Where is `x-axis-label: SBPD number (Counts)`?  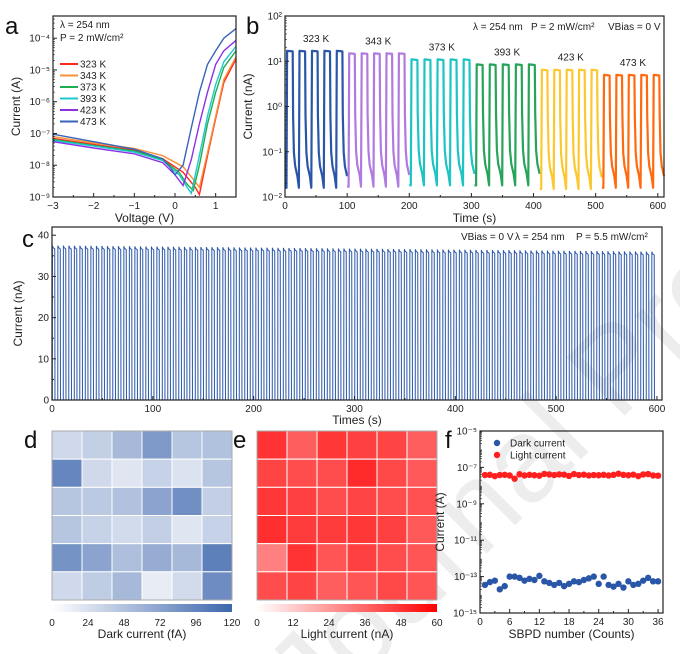
x-axis-label: SBPD number (Counts) is located at coordinates (571, 634).